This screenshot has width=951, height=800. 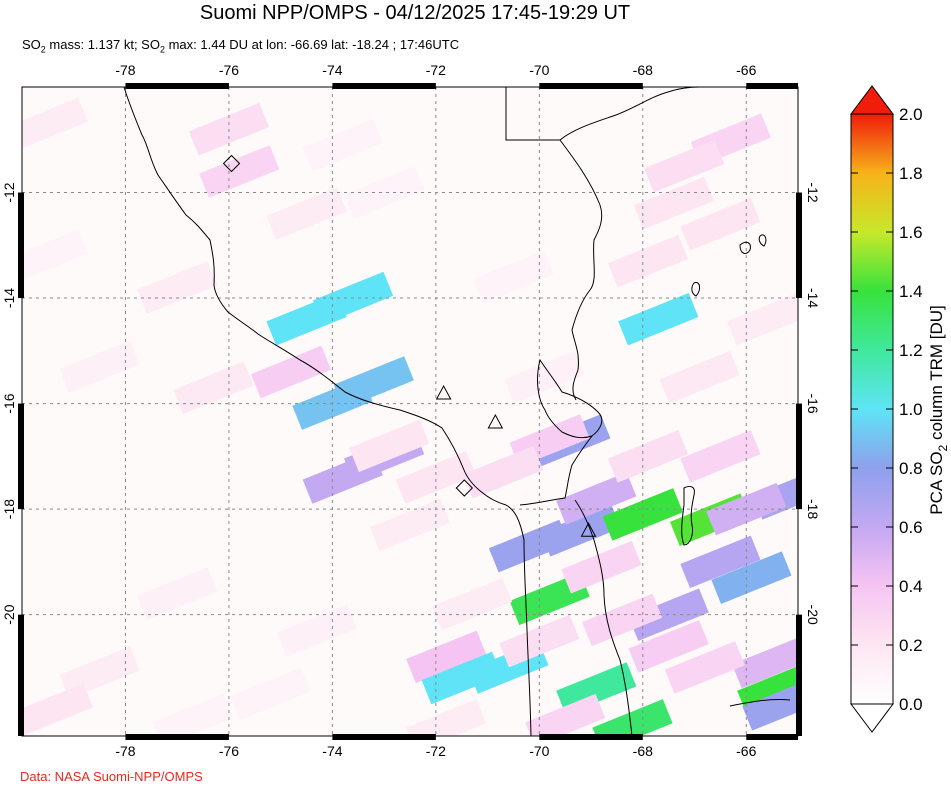 I want to click on lon-tick-label: -66, so click(x=746, y=751).